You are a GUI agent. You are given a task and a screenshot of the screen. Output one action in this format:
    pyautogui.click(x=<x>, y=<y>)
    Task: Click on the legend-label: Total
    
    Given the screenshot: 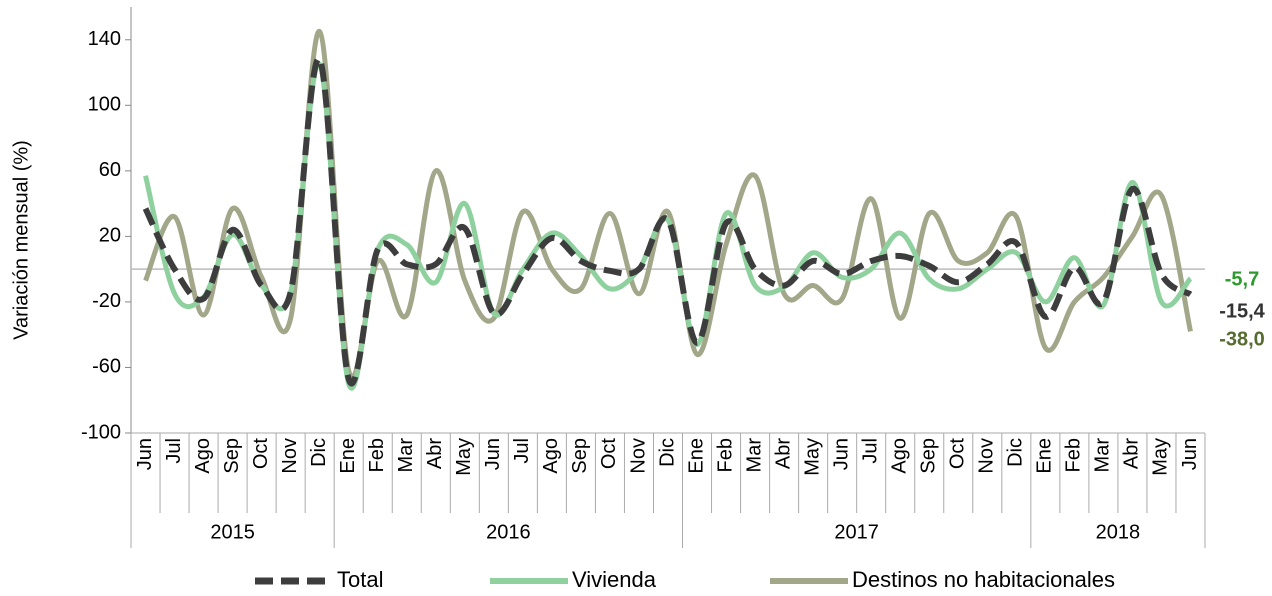 What is the action you would take?
    pyautogui.click(x=360, y=579)
    